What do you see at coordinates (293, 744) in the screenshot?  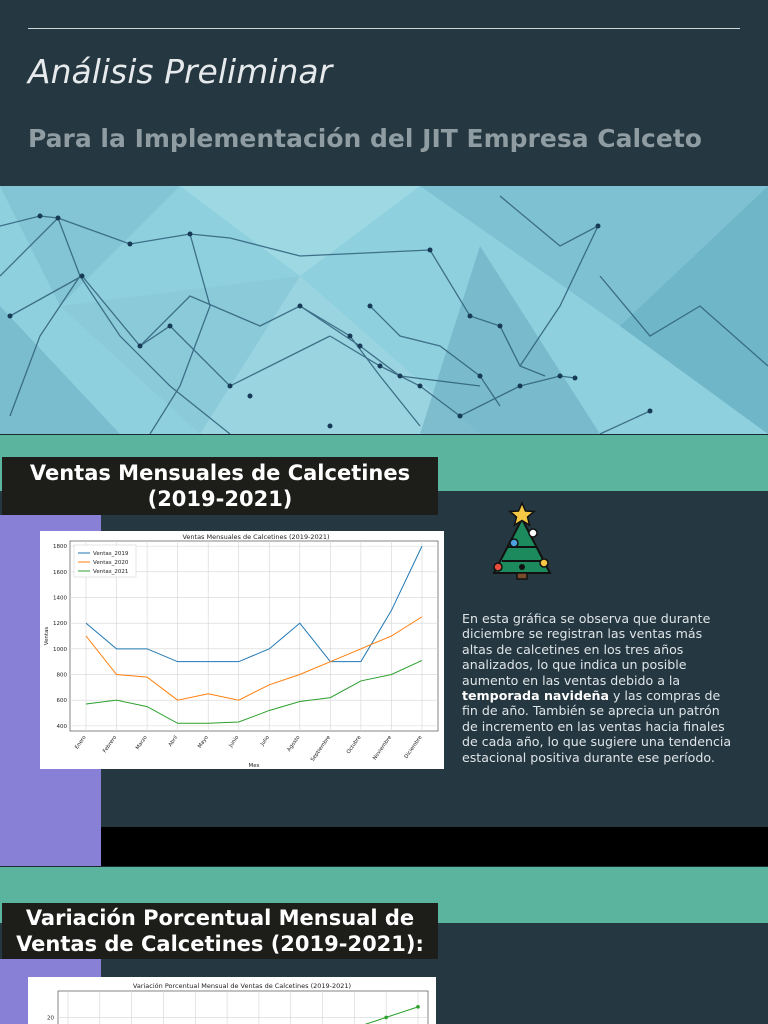 I see `x-tick-label: Agosto` at bounding box center [293, 744].